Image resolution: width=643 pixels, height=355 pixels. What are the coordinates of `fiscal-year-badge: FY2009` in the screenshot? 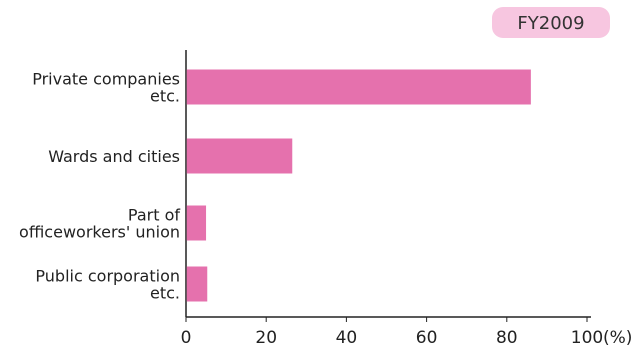 It's located at (551, 22).